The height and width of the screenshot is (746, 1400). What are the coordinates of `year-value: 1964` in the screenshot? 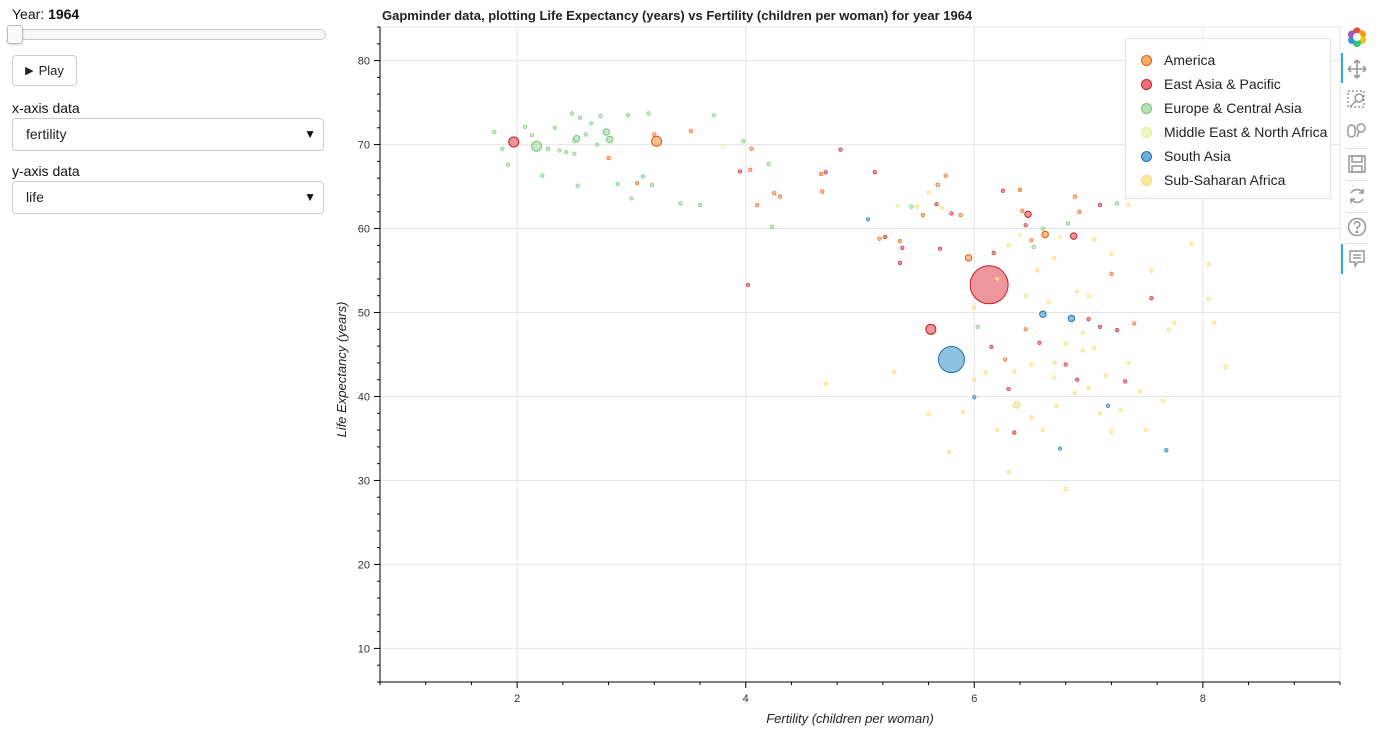 It's located at (64, 14).